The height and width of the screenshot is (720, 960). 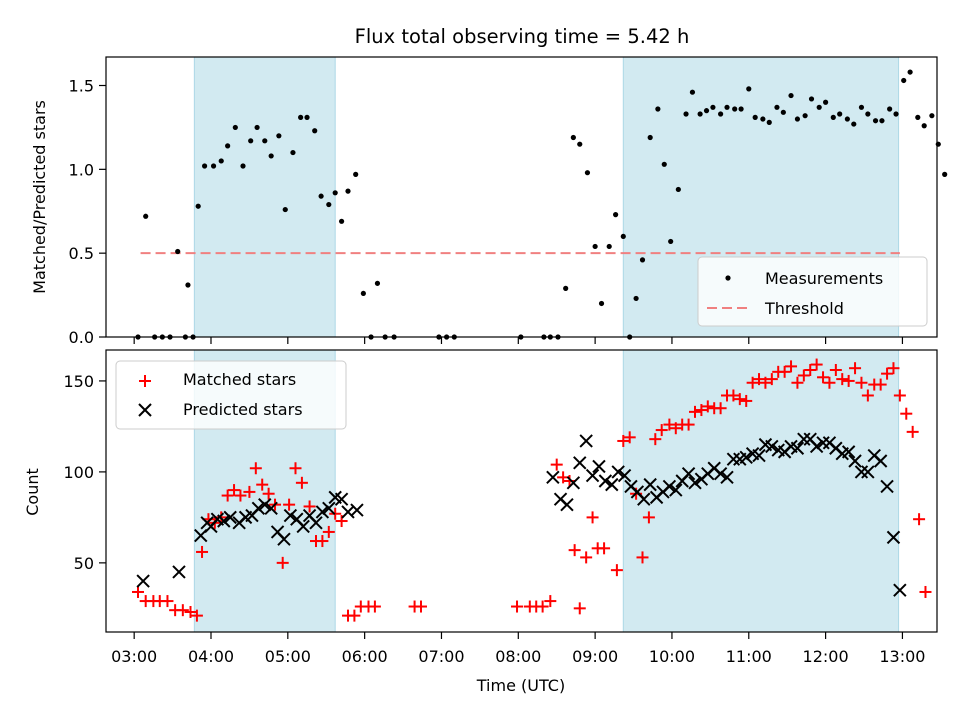 What do you see at coordinates (761, 491) in the screenshot?
I see `shaded-region` at bounding box center [761, 491].